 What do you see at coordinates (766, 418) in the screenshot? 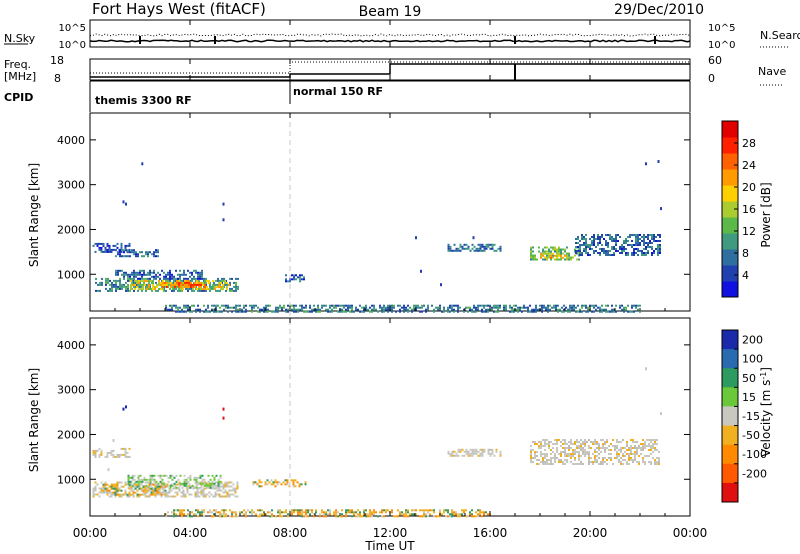
I see `velocity-colorbar-label-main: Velocity [m s` at bounding box center [766, 418].